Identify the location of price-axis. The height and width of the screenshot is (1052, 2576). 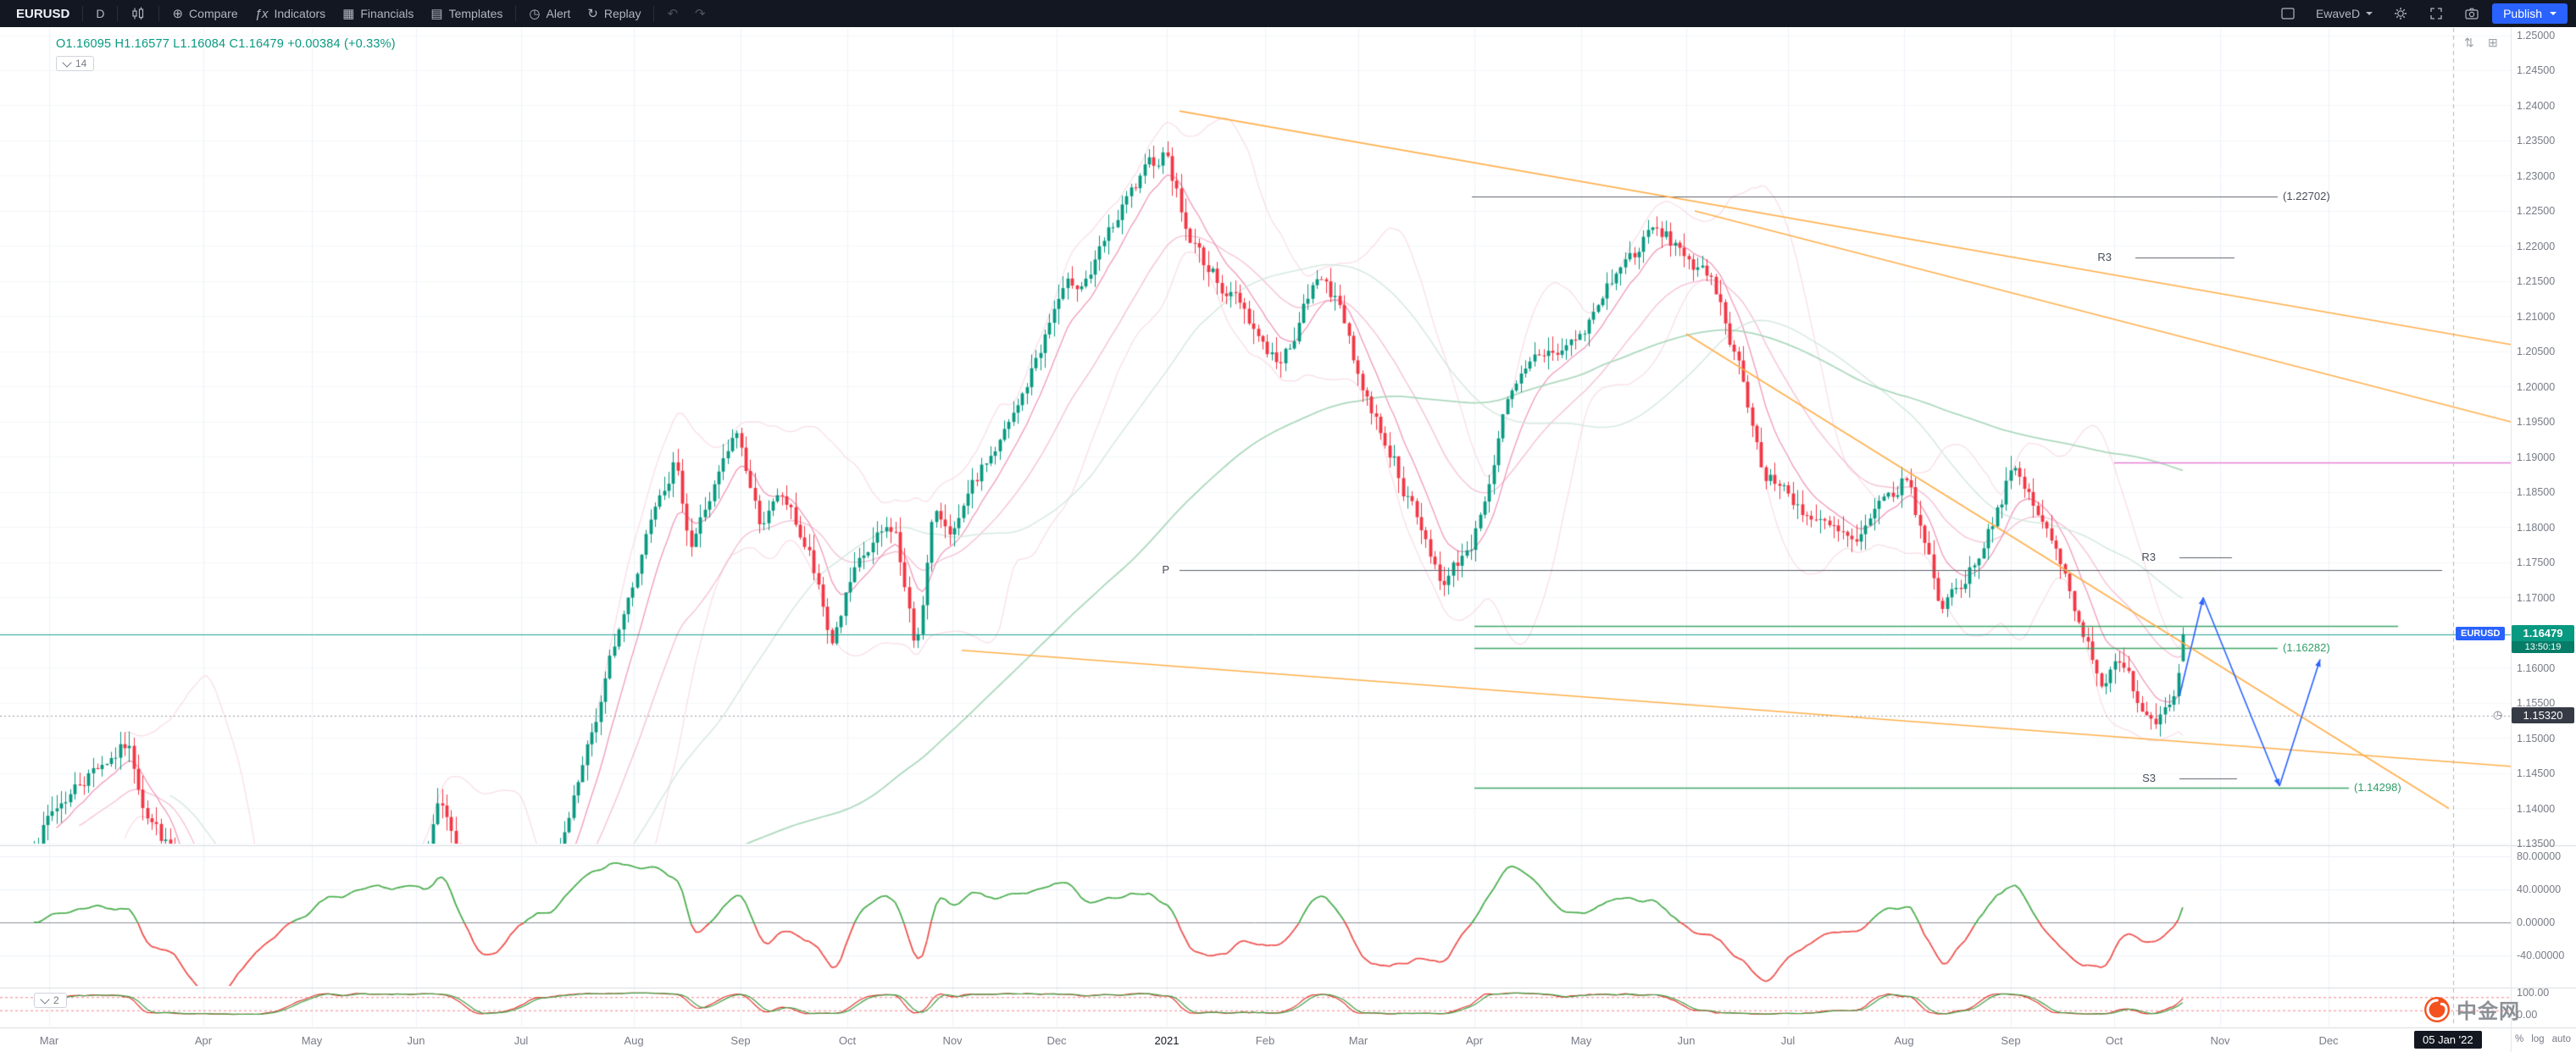
(2543, 527).